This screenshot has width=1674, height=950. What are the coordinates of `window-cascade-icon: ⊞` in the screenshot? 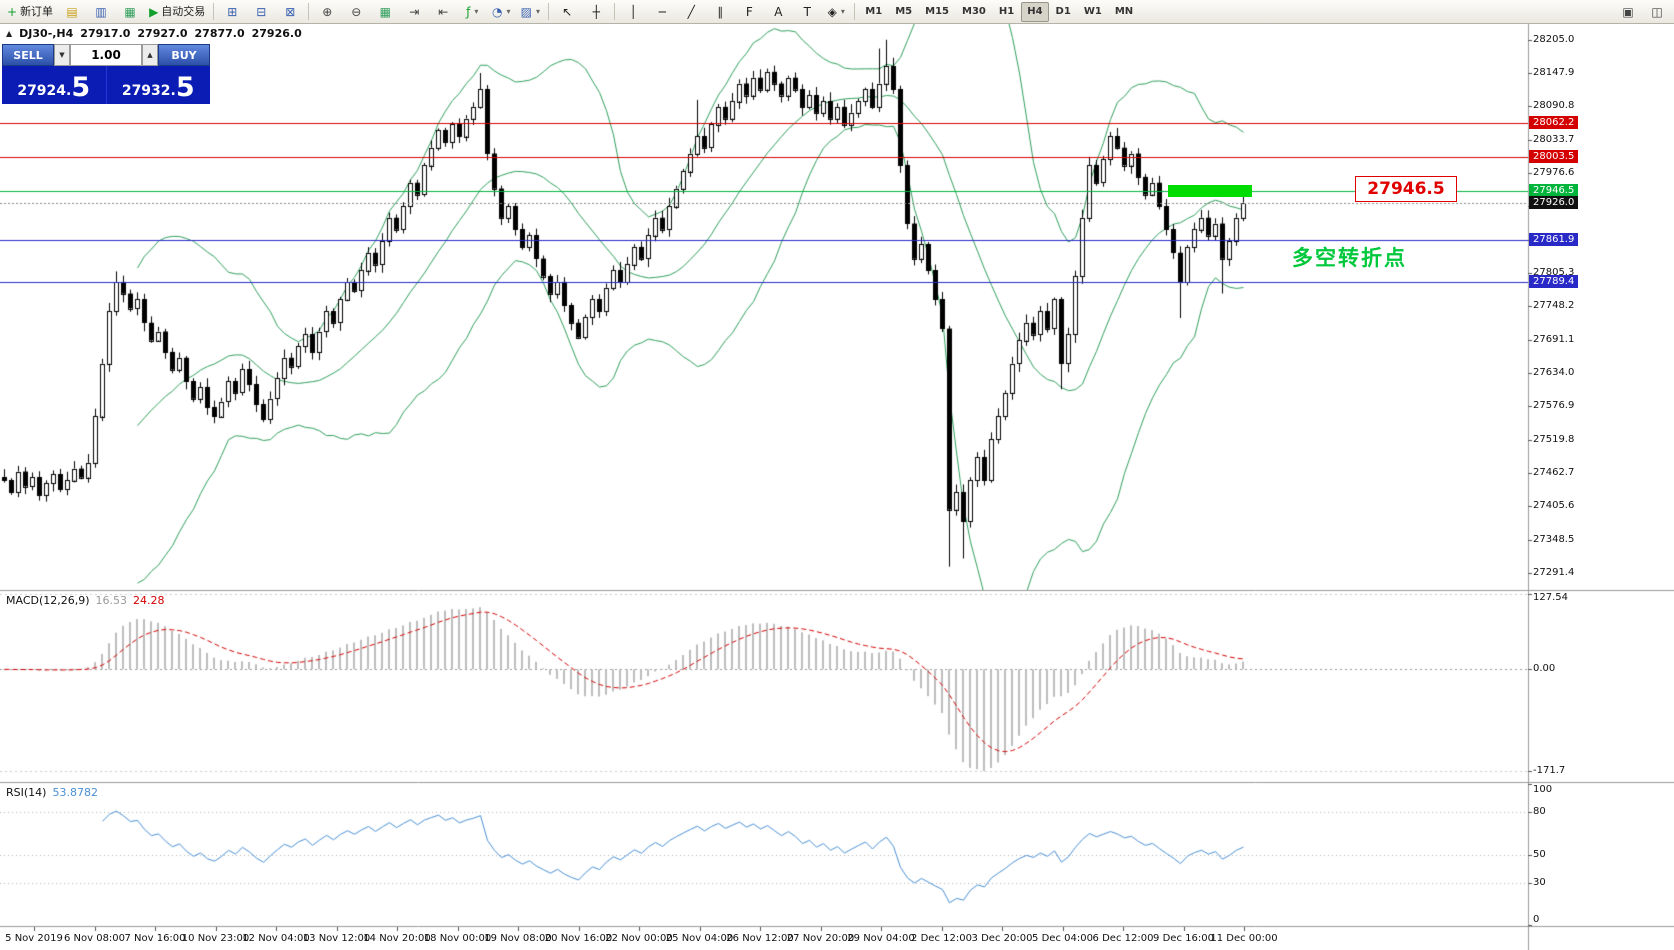 It's located at (232, 12).